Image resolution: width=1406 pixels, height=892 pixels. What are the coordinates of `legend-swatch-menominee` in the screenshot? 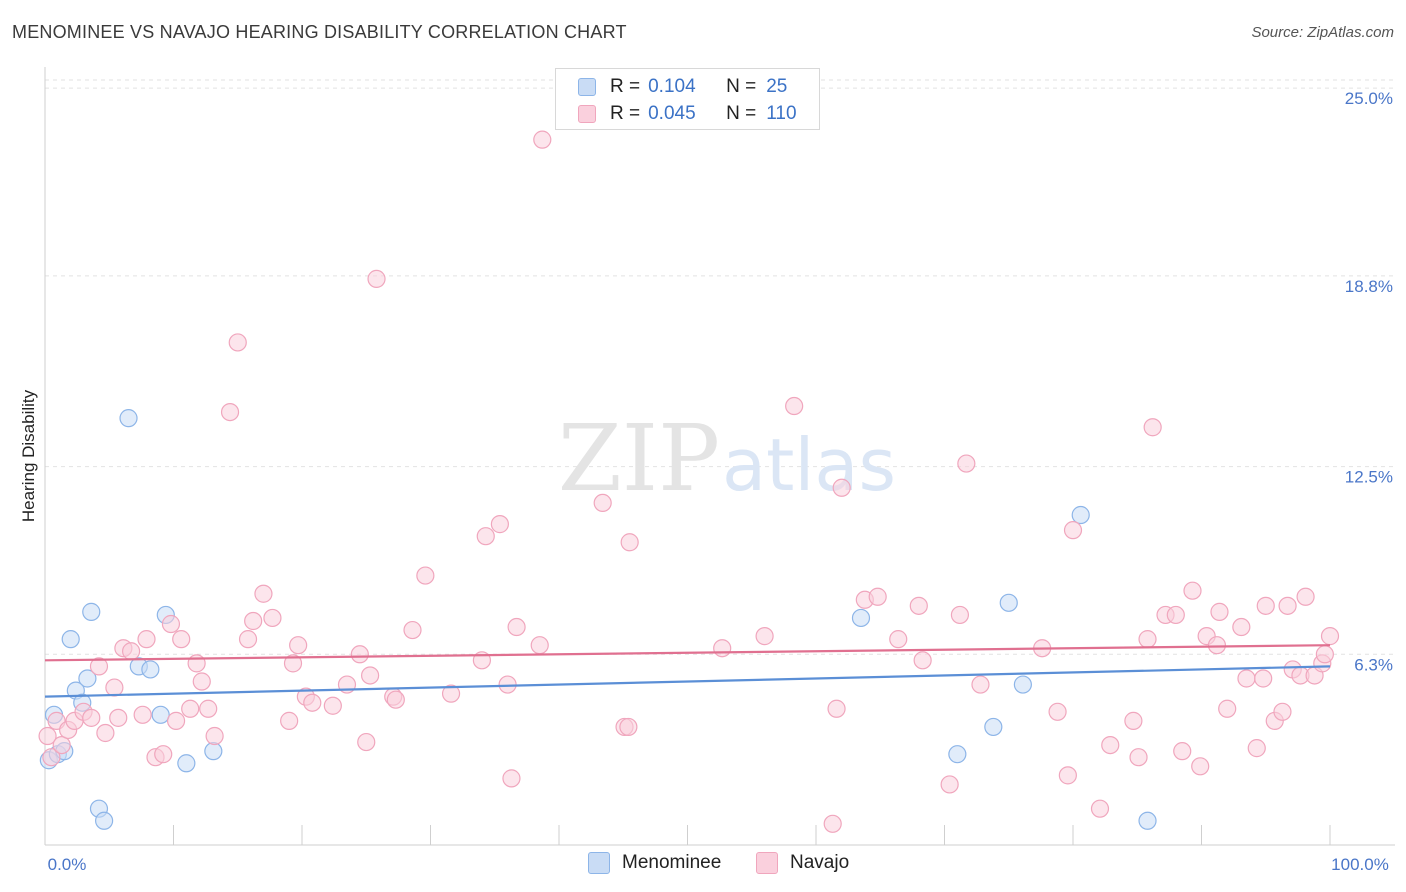 It's located at (587, 87).